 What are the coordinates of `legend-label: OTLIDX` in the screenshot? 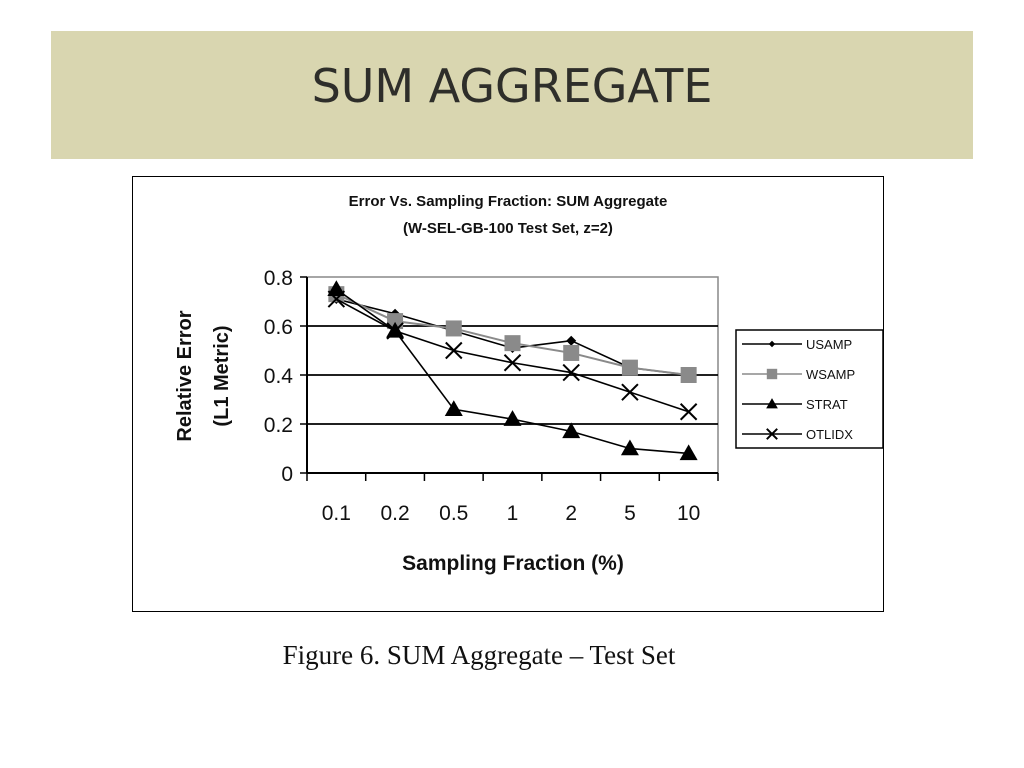 It's located at (829, 434).